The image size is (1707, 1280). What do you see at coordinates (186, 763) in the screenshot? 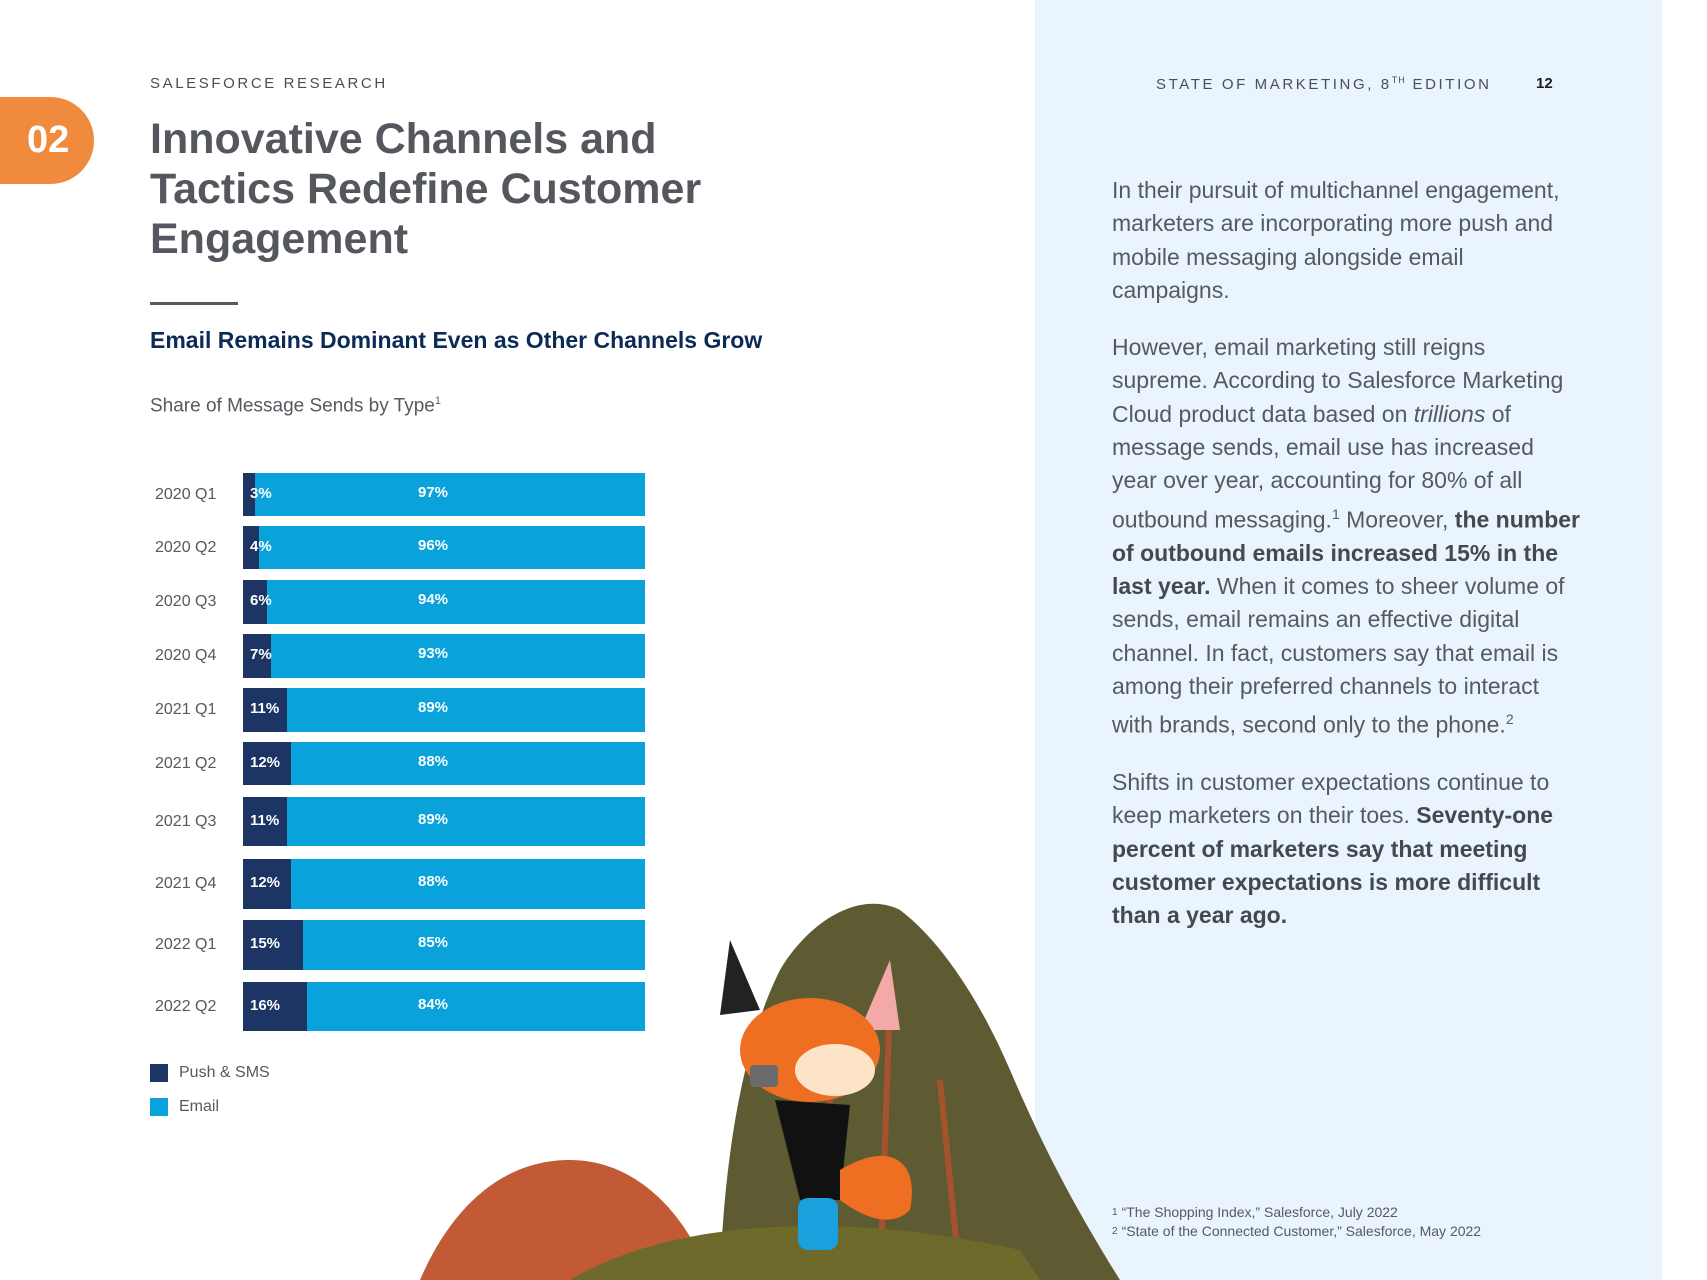
I see `category-label: 2021 Q2` at bounding box center [186, 763].